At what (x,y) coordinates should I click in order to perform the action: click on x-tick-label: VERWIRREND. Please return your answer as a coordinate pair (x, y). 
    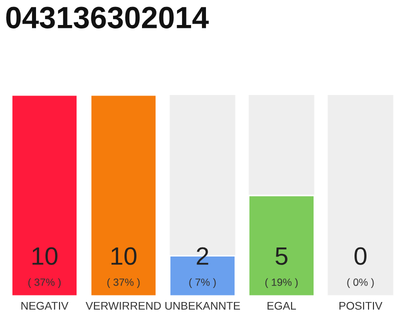
    Looking at the image, I should click on (123, 306).